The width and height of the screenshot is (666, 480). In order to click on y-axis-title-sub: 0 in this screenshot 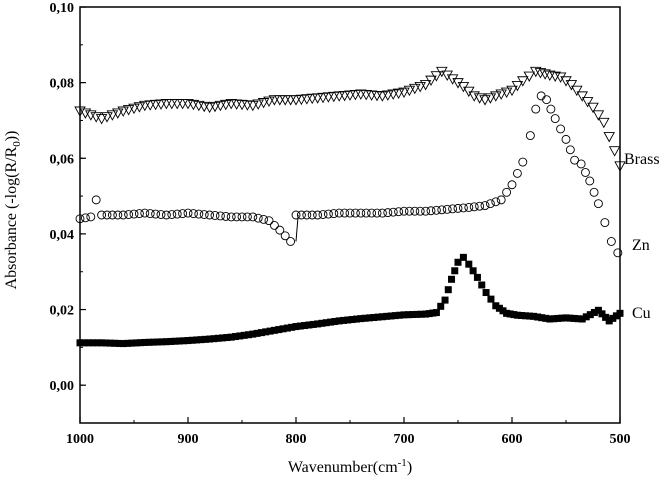, I will do `click(17, 144)`.